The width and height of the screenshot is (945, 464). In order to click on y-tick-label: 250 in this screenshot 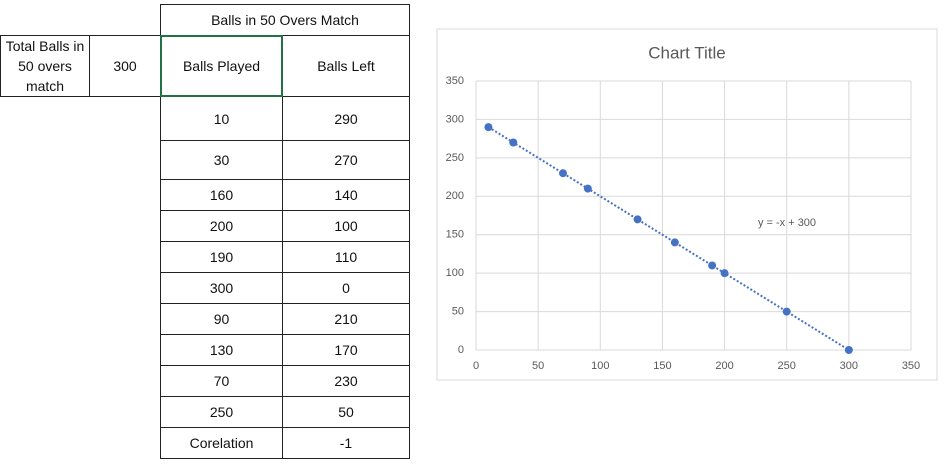, I will do `click(455, 158)`.